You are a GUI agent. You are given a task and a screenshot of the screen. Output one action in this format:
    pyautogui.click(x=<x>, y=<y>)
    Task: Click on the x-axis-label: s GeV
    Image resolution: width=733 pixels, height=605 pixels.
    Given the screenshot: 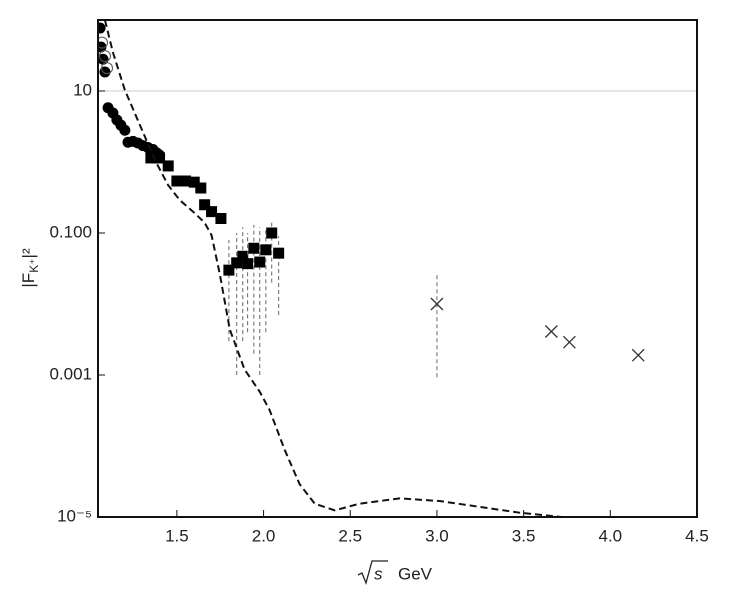 What is the action you would take?
    pyautogui.click(x=395, y=573)
    